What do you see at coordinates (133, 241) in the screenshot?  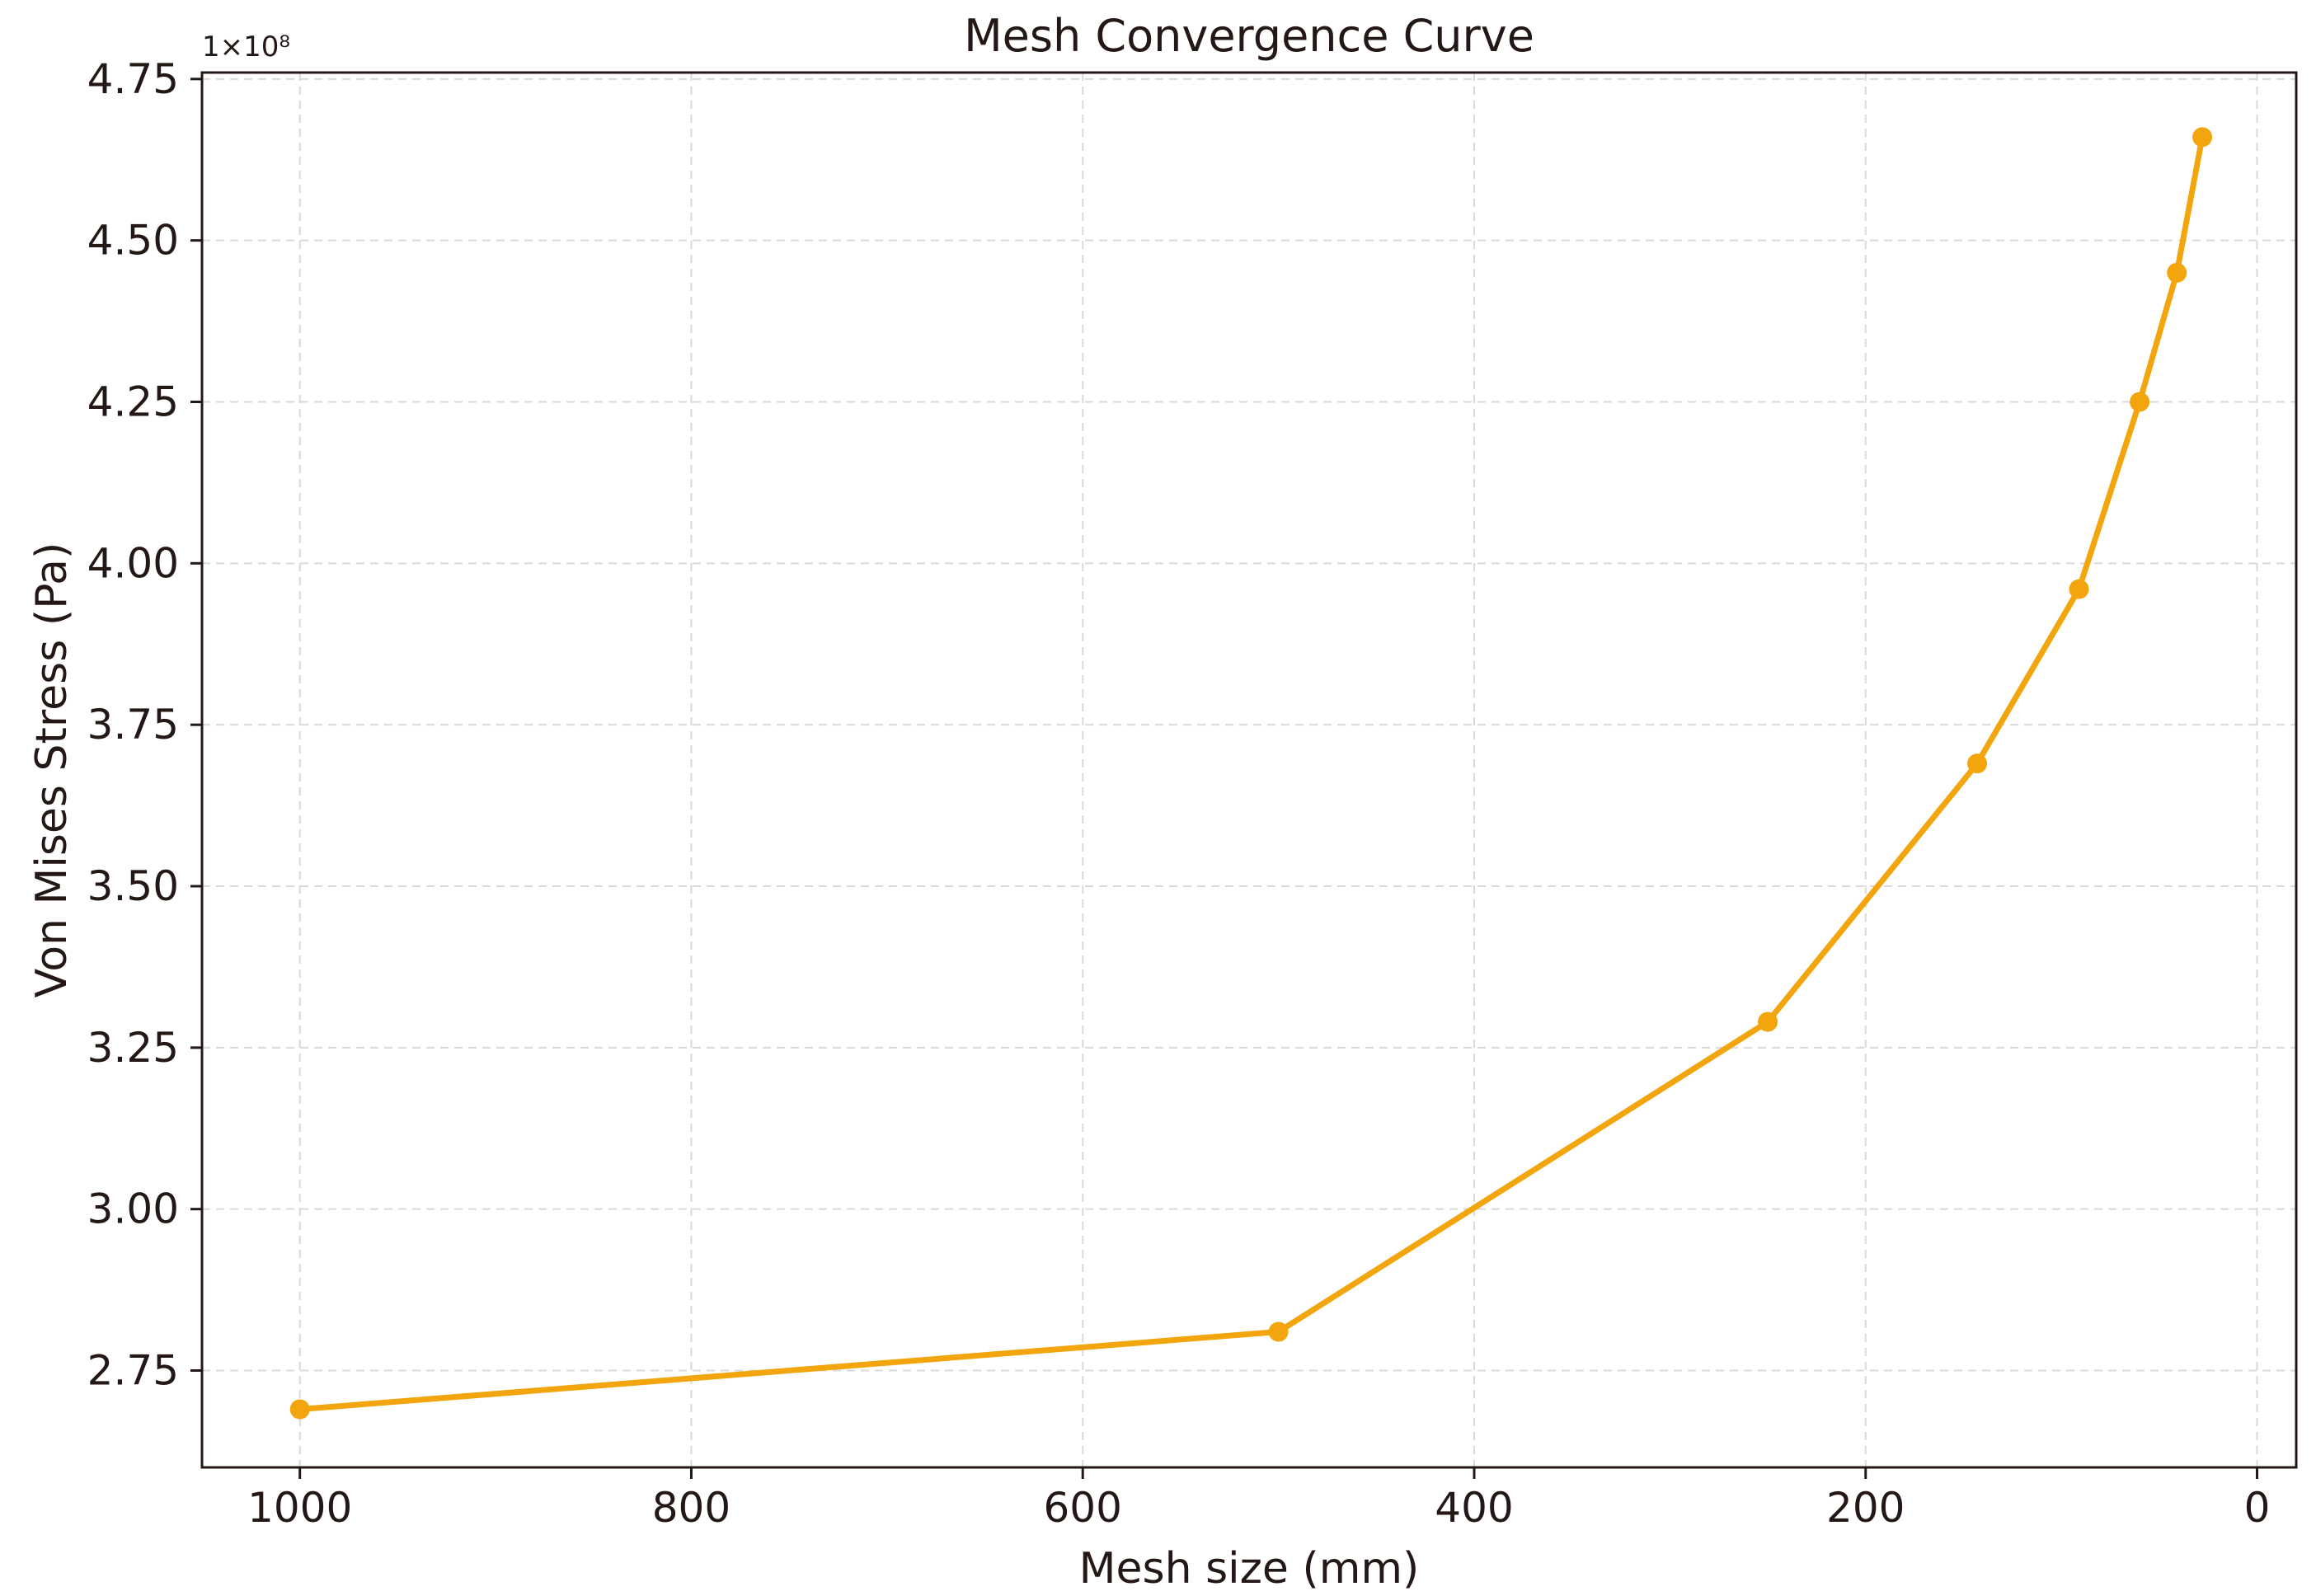 I see `y-tick-label: 4.50` at bounding box center [133, 241].